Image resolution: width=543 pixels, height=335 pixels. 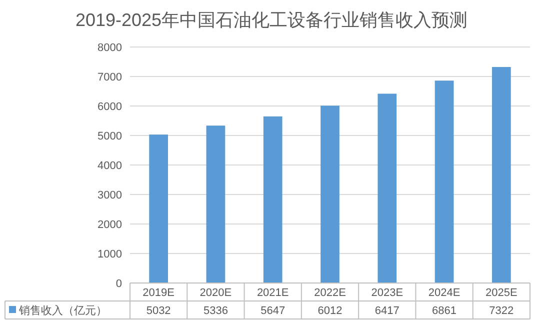 I want to click on y-tick-label: 6000, so click(x=110, y=107).